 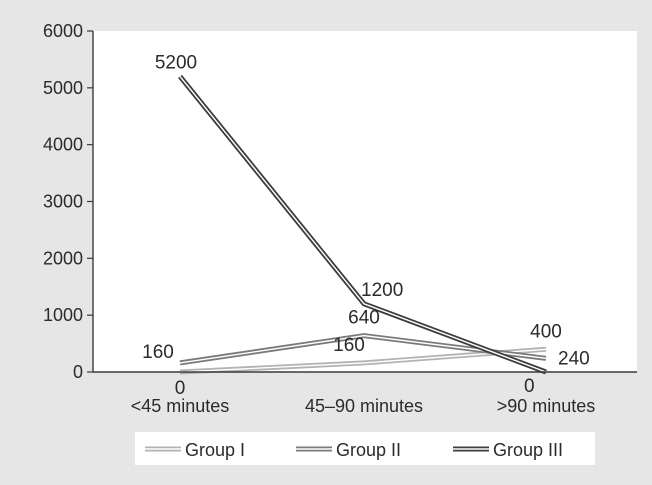 What do you see at coordinates (63, 145) in the screenshot?
I see `y-tick-label: 4000` at bounding box center [63, 145].